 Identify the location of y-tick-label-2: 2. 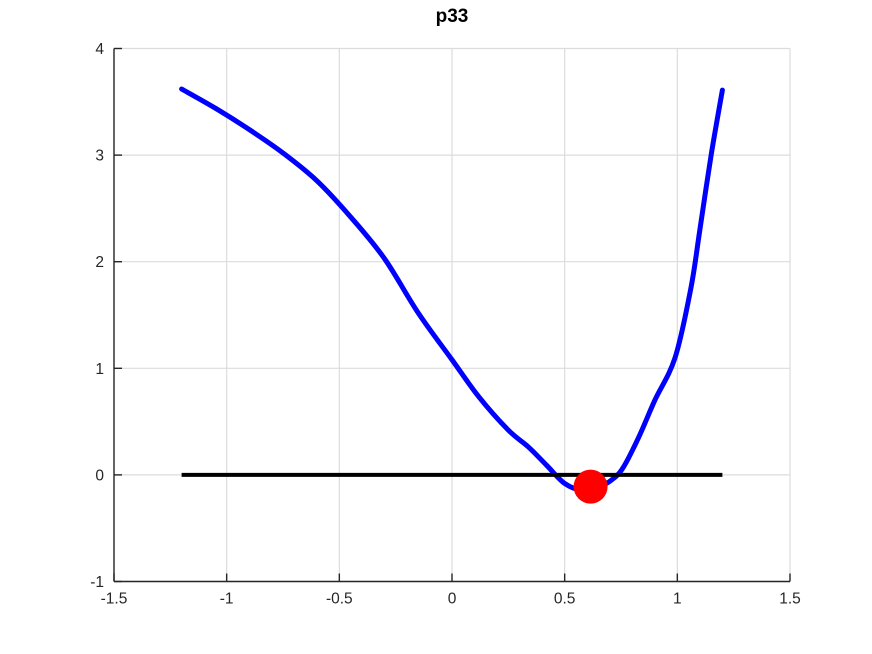
(99, 262).